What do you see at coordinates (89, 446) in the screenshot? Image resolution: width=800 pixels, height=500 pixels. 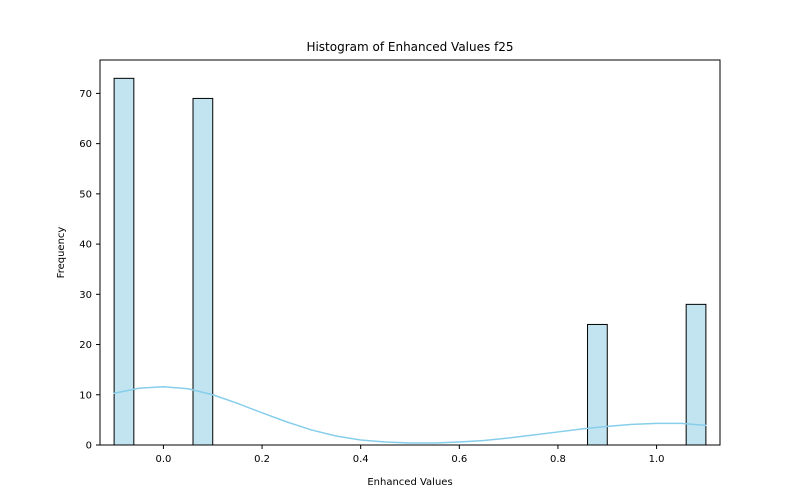 I see `y-tick-label: 0` at bounding box center [89, 446].